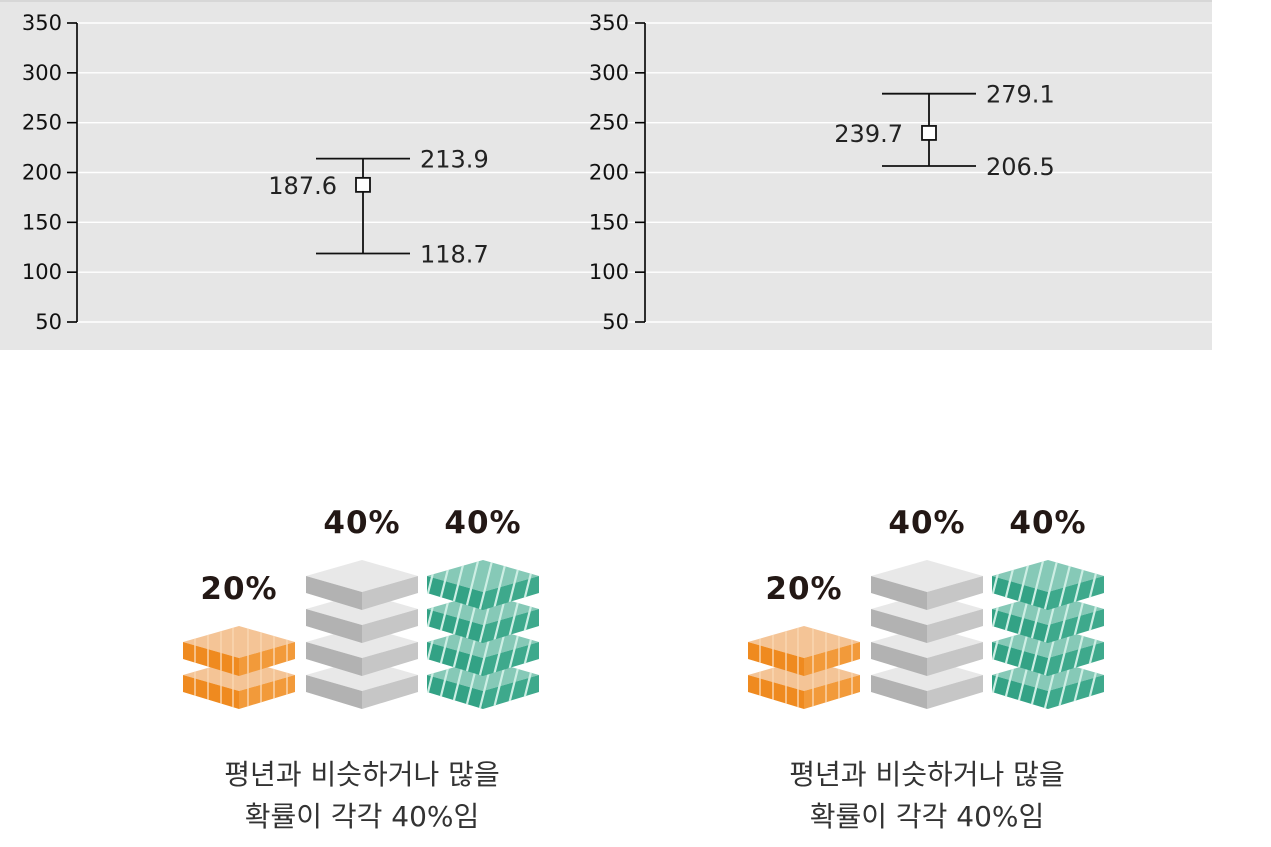 This screenshot has height=847, width=1271. What do you see at coordinates (1020, 95) in the screenshot?
I see `upper-value-label: 279.1` at bounding box center [1020, 95].